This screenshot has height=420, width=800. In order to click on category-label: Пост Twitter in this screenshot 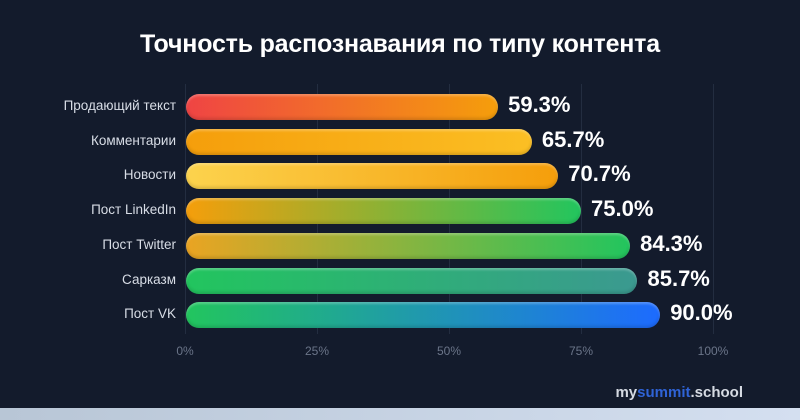, I will do `click(139, 244)`.